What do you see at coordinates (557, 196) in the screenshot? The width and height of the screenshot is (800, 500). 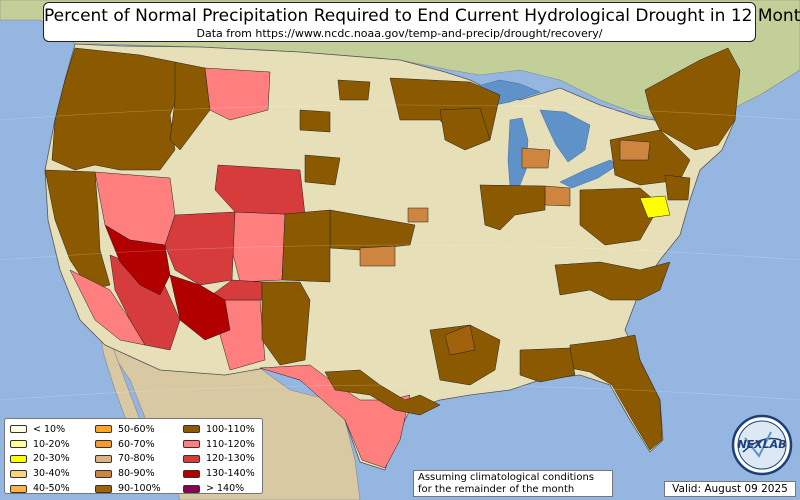 I see `region-indiana-ohio` at bounding box center [557, 196].